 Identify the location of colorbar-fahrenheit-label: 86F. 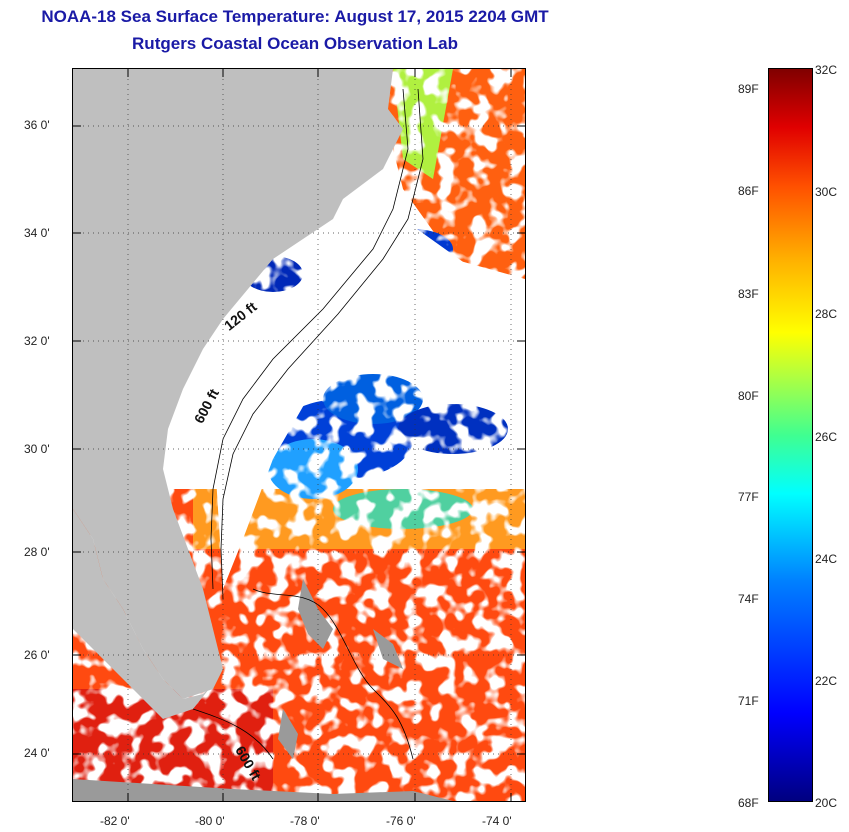
(748, 191).